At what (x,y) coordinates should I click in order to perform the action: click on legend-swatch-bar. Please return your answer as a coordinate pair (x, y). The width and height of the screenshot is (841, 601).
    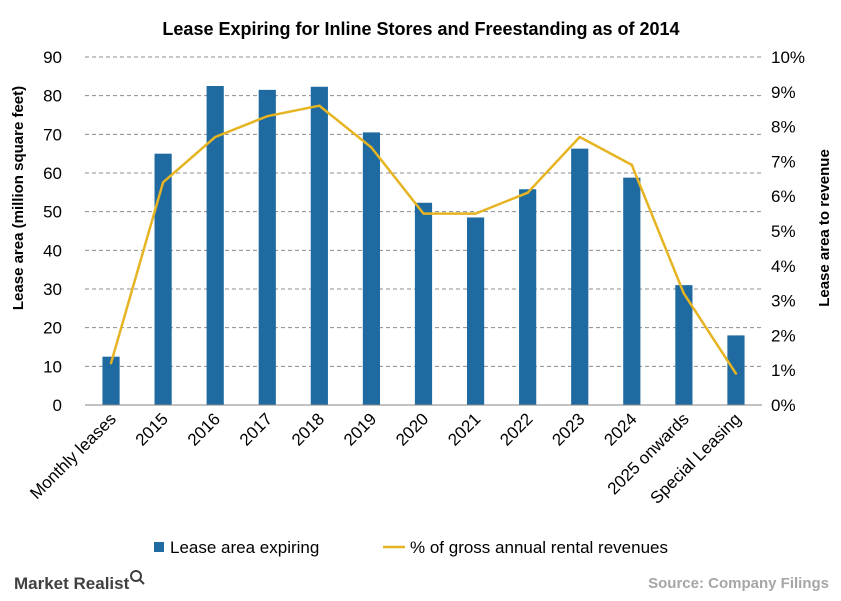
    Looking at the image, I should click on (159, 547).